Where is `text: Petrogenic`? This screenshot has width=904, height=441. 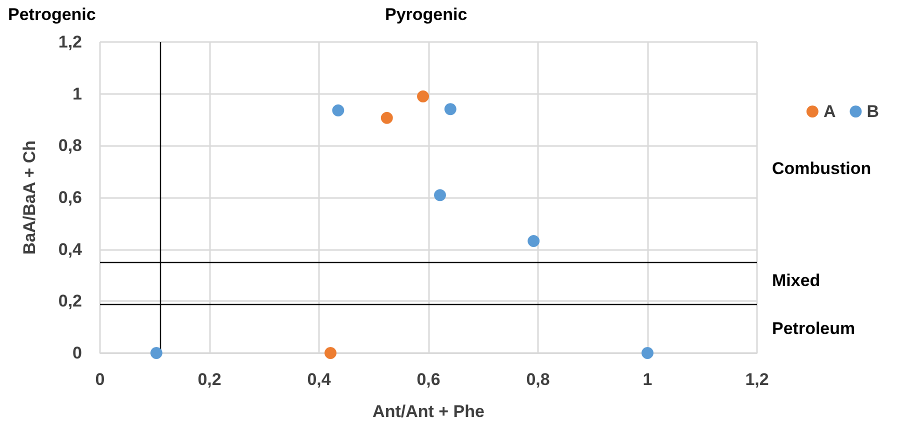
text: Petrogenic is located at coordinates (52, 14).